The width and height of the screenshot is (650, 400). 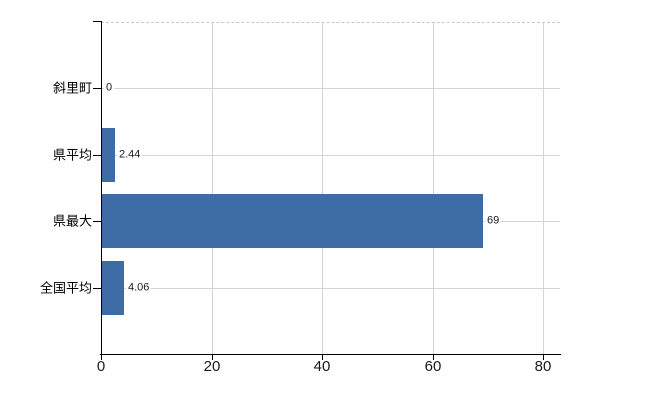 I want to click on bar-value-label: 4.06, so click(x=139, y=288).